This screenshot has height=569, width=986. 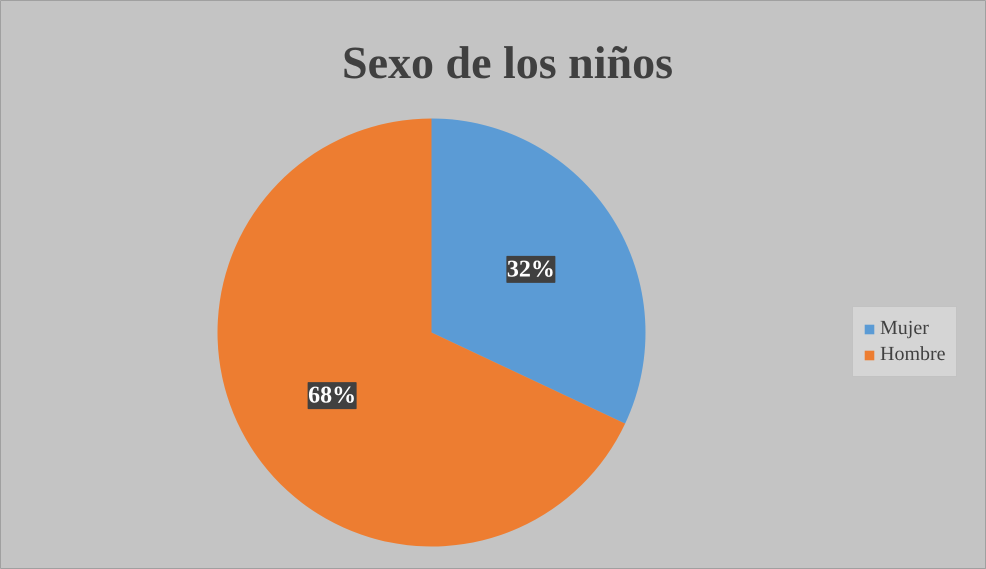 I want to click on data-label: 32%, so click(x=530, y=269).